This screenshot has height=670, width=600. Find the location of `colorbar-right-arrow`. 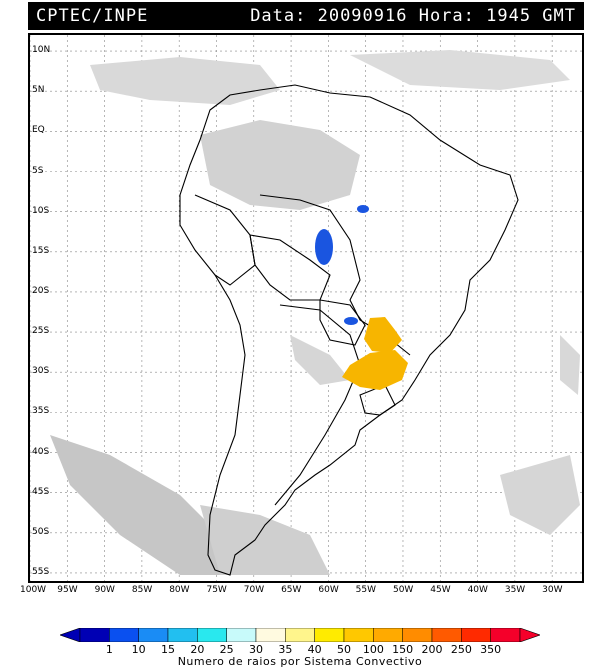

colorbar-right-arrow is located at coordinates (529, 635).